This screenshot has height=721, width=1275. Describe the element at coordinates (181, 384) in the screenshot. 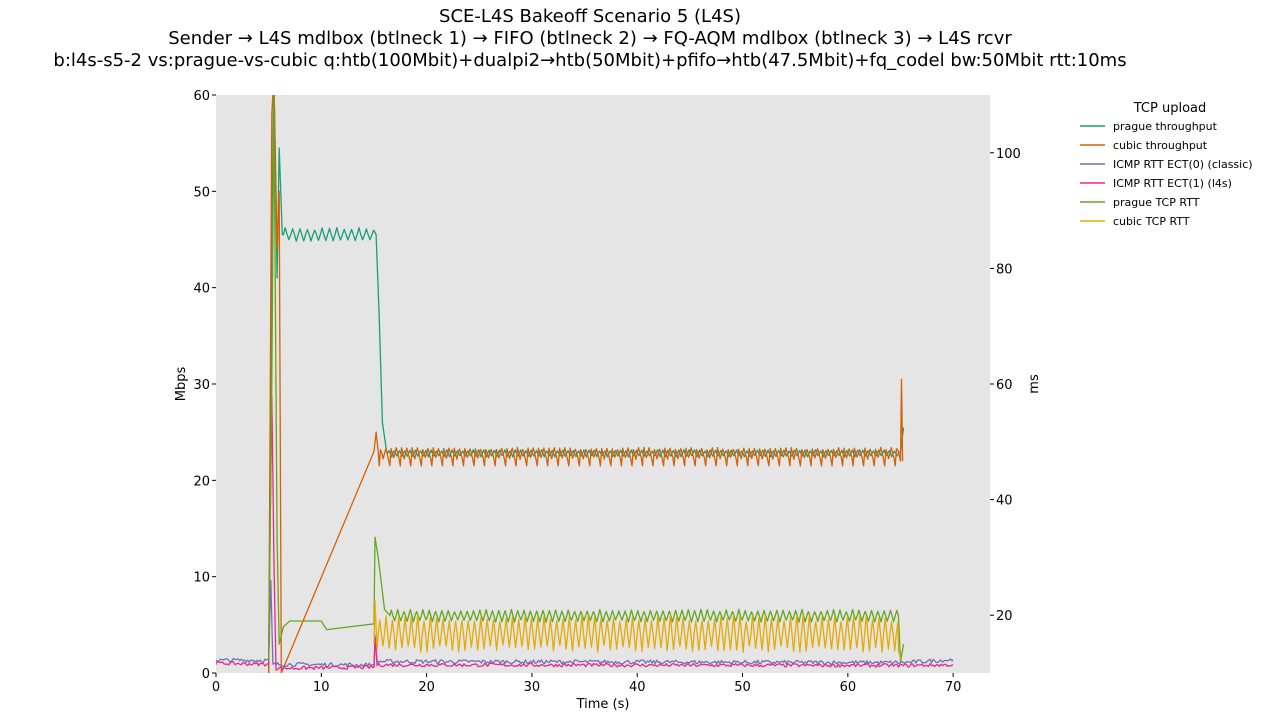

I see `y-axis-label: Mbps` at that location.